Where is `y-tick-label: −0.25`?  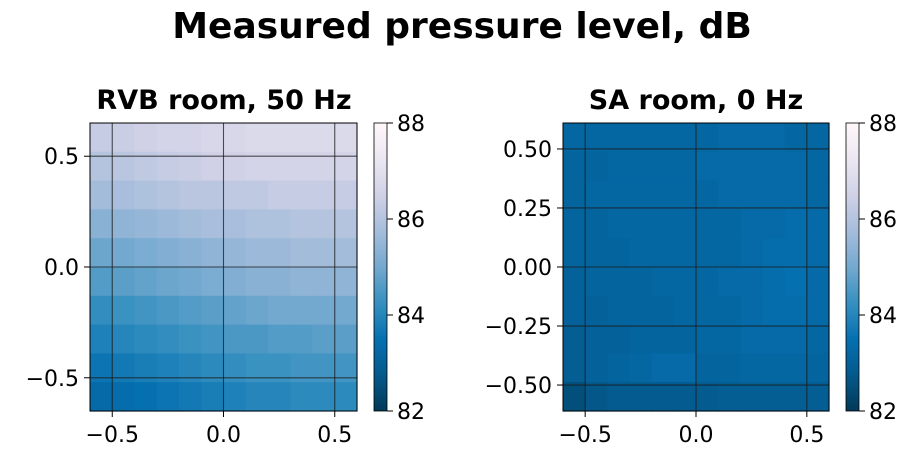 y-tick-label: −0.25 is located at coordinates (518, 327).